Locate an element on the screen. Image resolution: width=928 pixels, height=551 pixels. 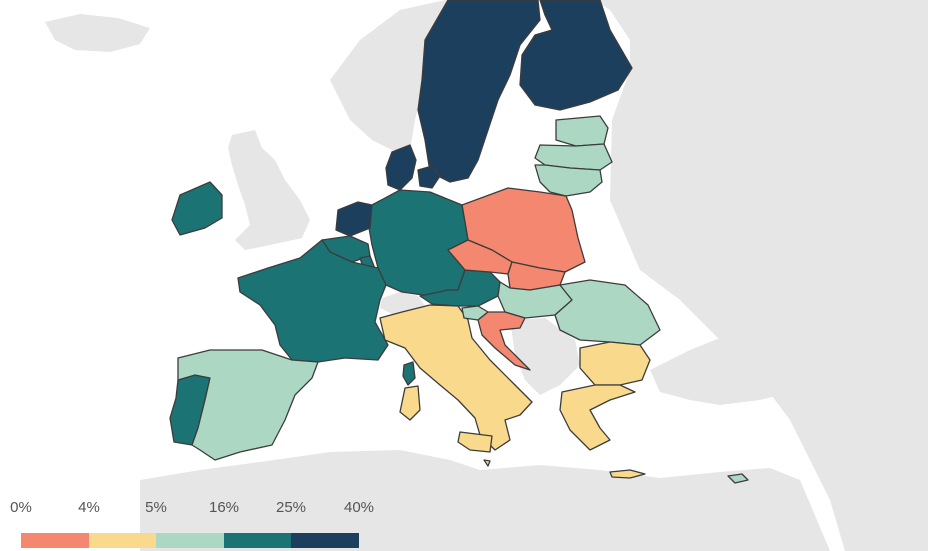
legend-color-bar is located at coordinates (190, 540).